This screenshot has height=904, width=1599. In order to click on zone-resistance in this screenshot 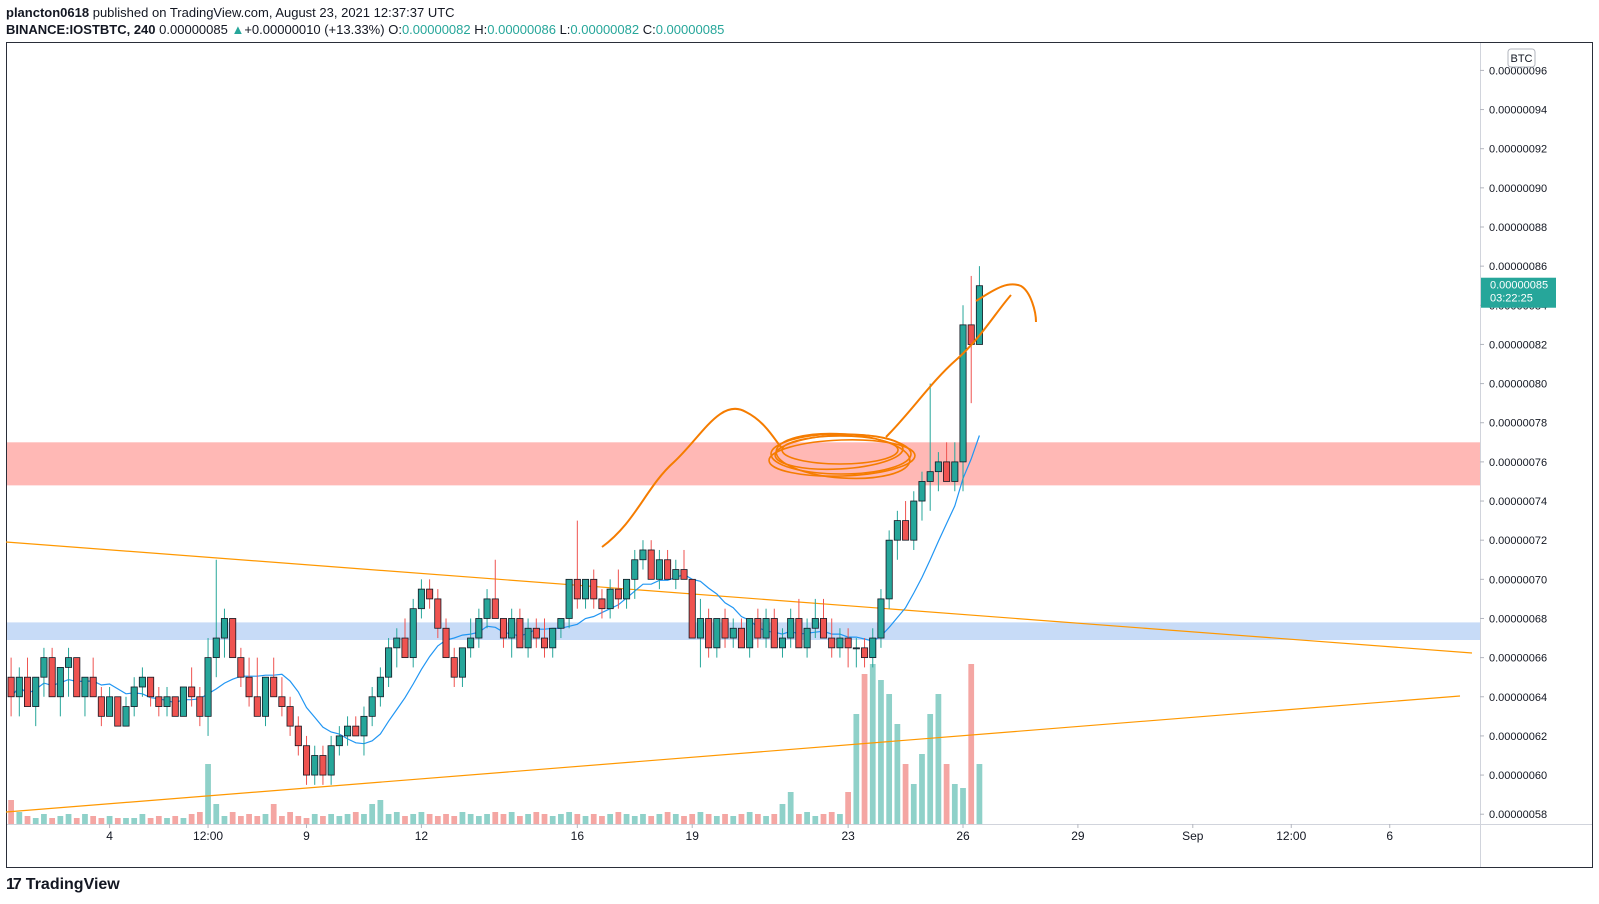, I will do `click(743, 464)`.